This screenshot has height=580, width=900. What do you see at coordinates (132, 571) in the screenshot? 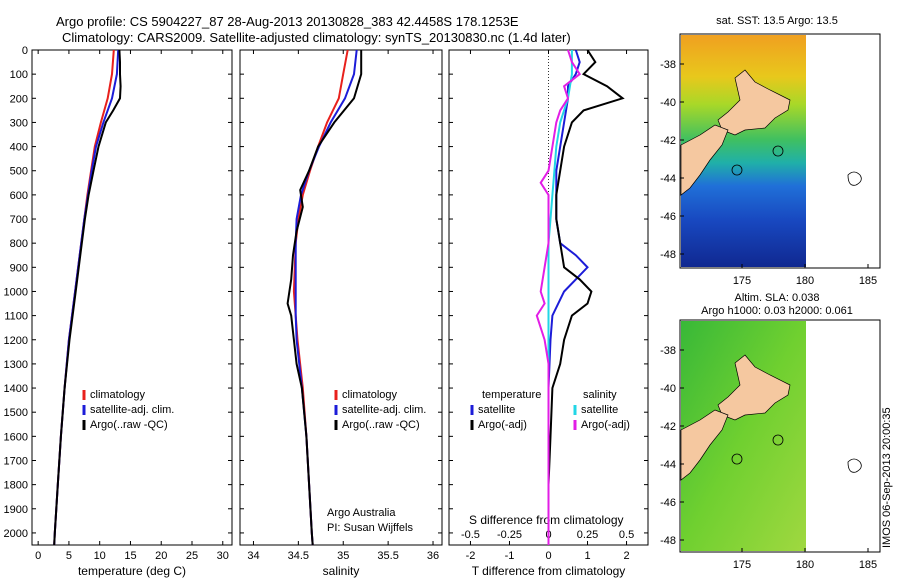
I see `x-axis-label: temperature (deg C)` at bounding box center [132, 571].